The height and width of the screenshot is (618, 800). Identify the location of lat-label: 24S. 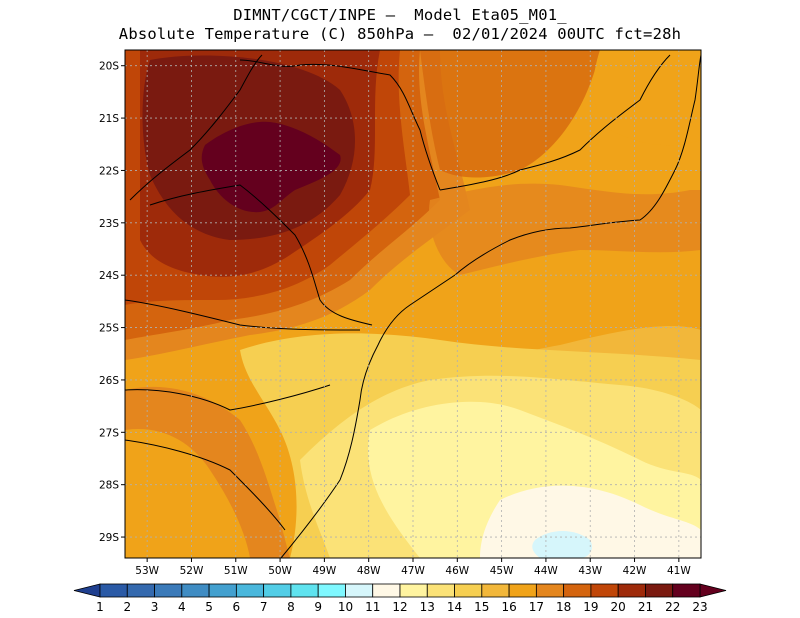
(109, 276).